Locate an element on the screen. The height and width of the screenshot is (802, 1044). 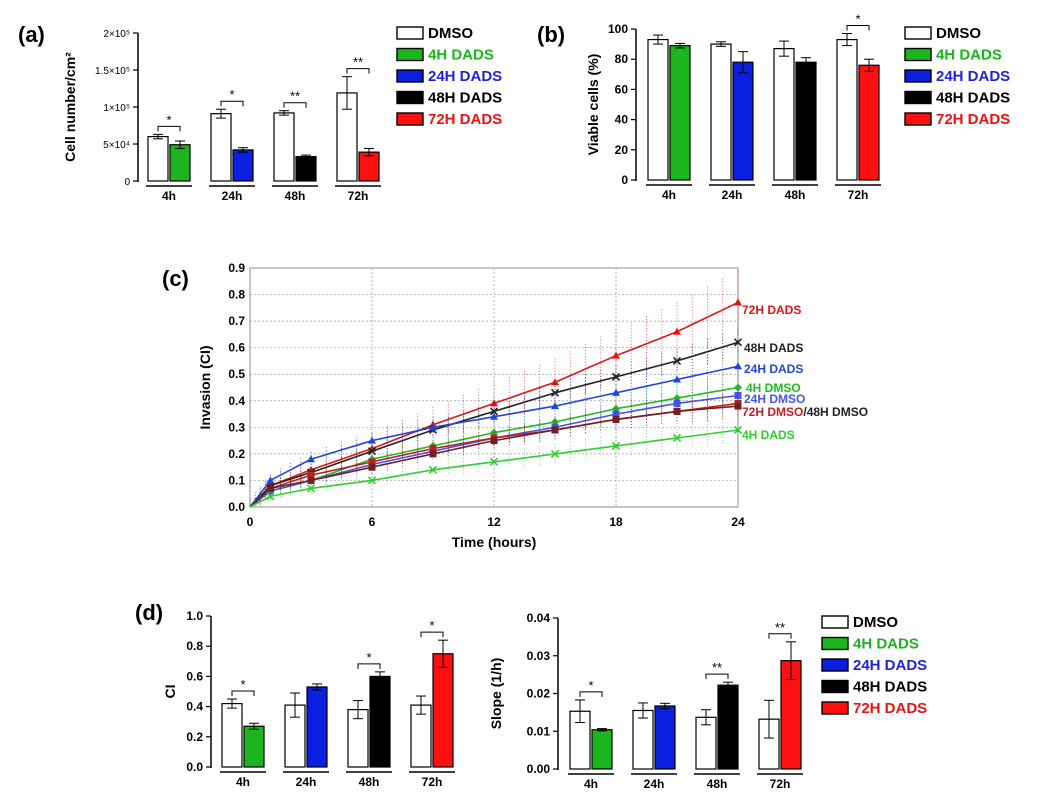
panel-label: (d) is located at coordinates (149, 612).